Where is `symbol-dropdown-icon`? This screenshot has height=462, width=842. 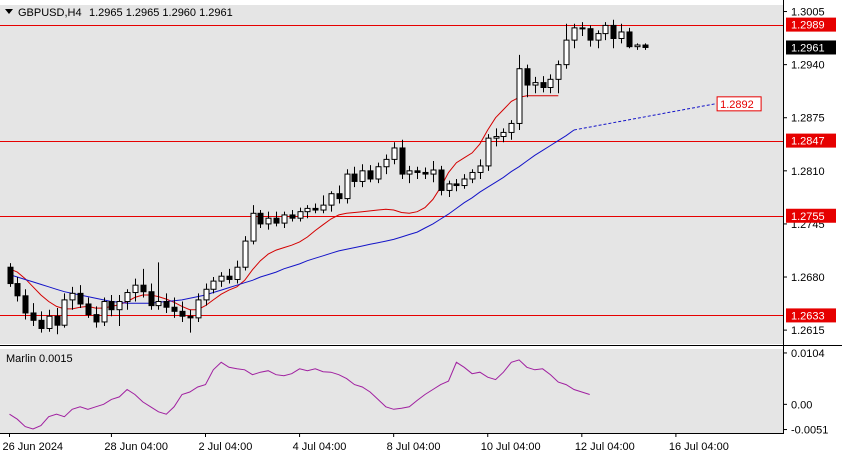
symbol-dropdown-icon is located at coordinates (9, 11).